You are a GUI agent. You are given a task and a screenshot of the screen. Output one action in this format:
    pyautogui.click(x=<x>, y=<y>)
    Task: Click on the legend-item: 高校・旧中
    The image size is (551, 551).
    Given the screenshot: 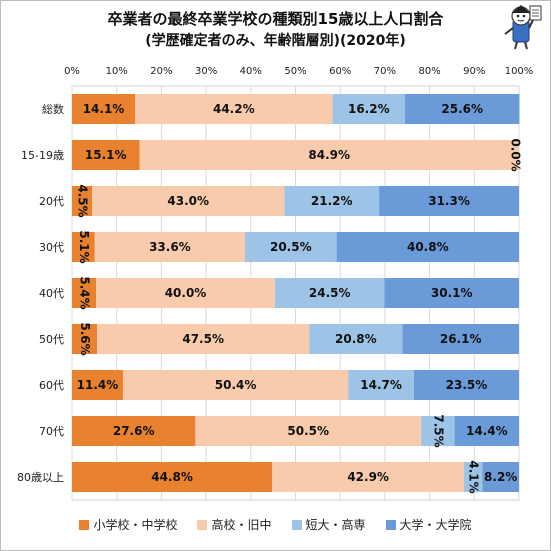 What is the action you would take?
    pyautogui.click(x=234, y=524)
    